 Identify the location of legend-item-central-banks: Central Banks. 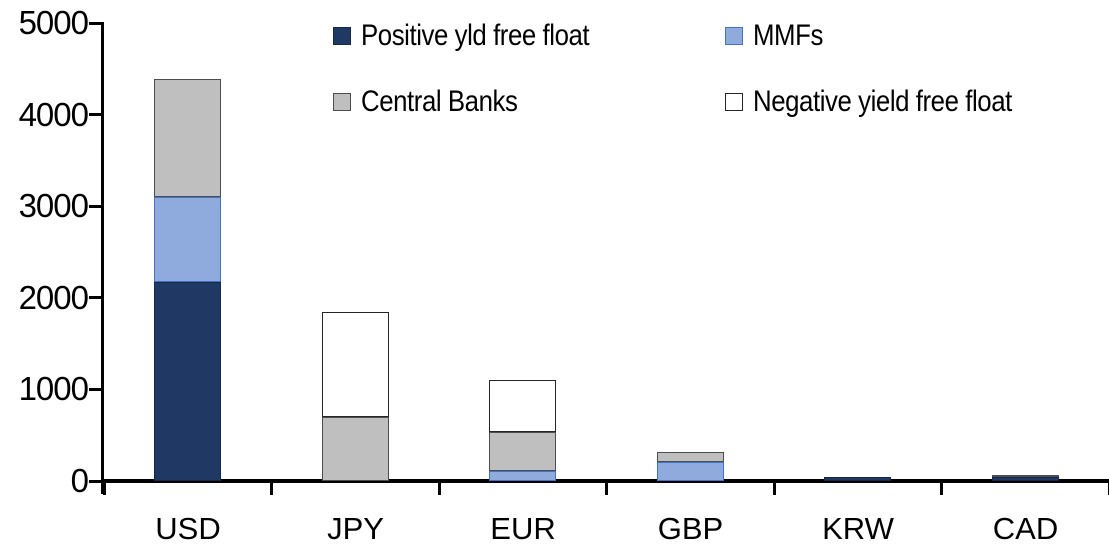
(438, 101).